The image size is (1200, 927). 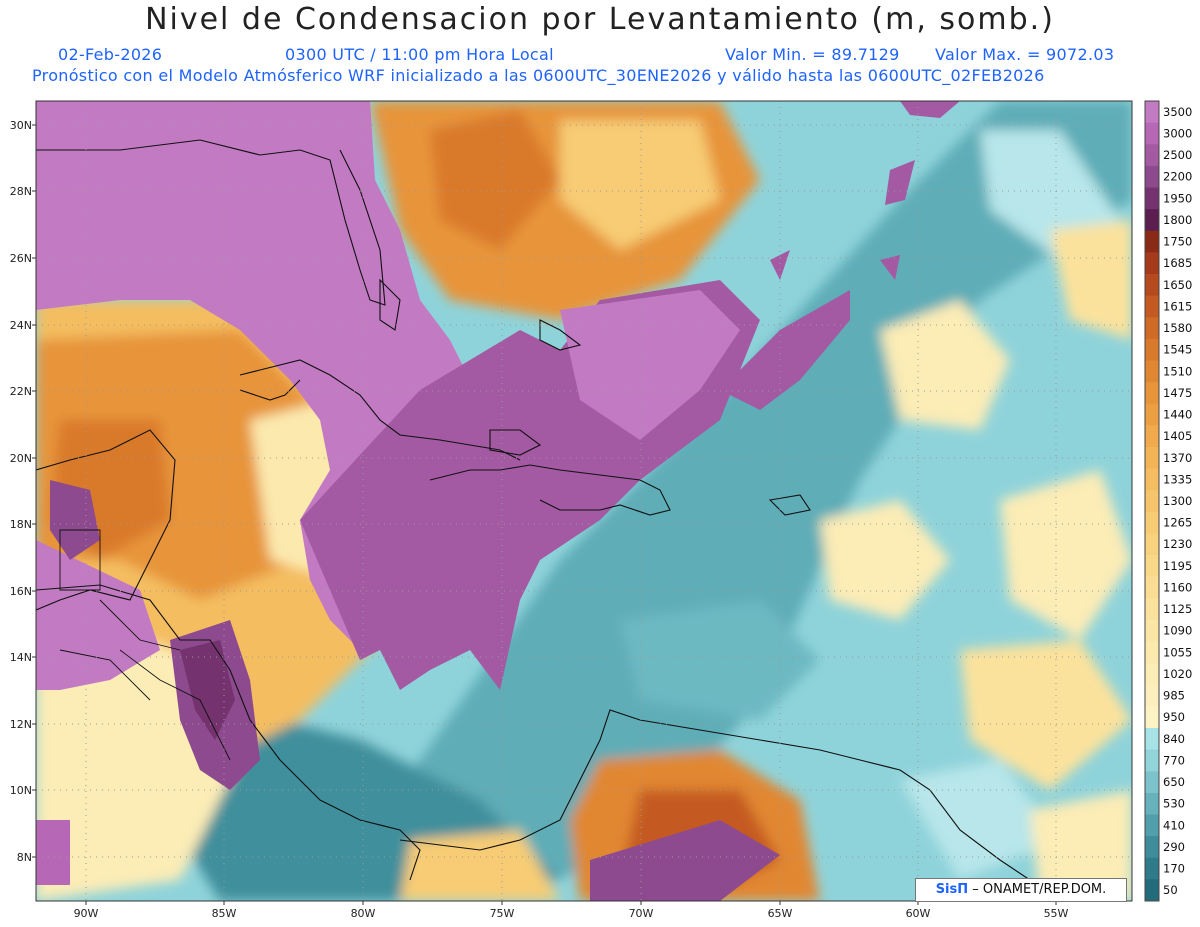 What do you see at coordinates (1177, 285) in the screenshot?
I see `colorbar-label: 1650` at bounding box center [1177, 285].